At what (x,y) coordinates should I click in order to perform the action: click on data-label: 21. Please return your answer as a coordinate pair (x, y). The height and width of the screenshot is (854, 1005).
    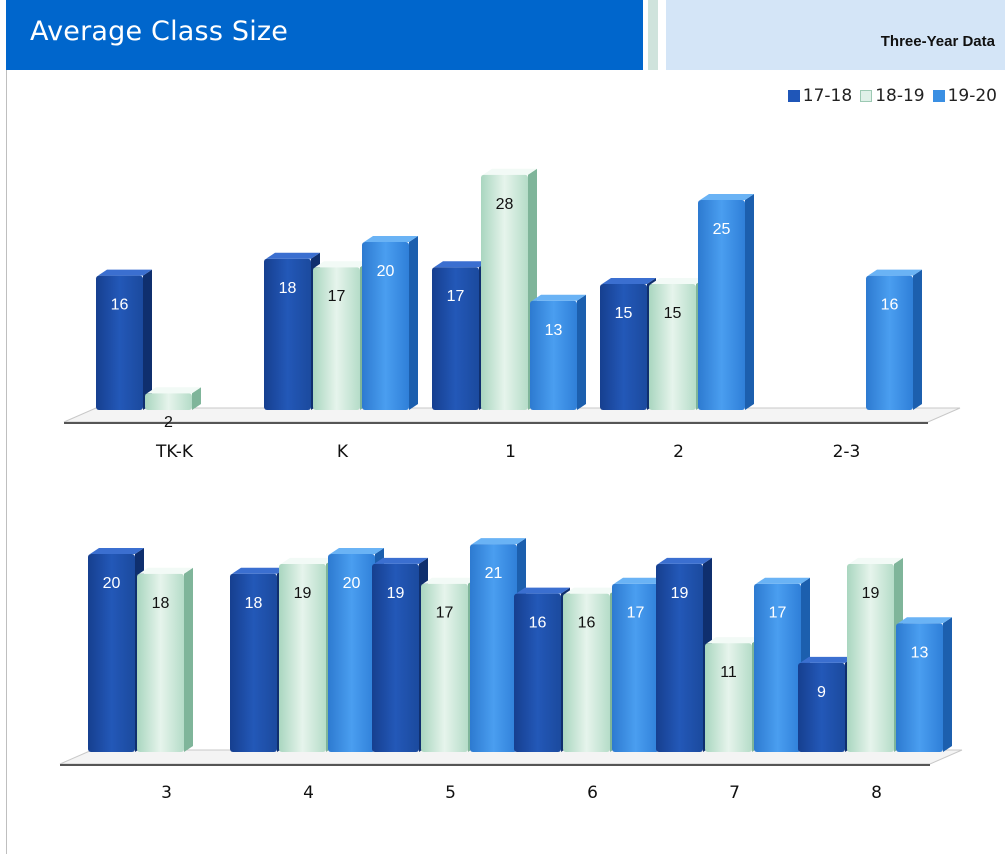
    Looking at the image, I should click on (494, 573).